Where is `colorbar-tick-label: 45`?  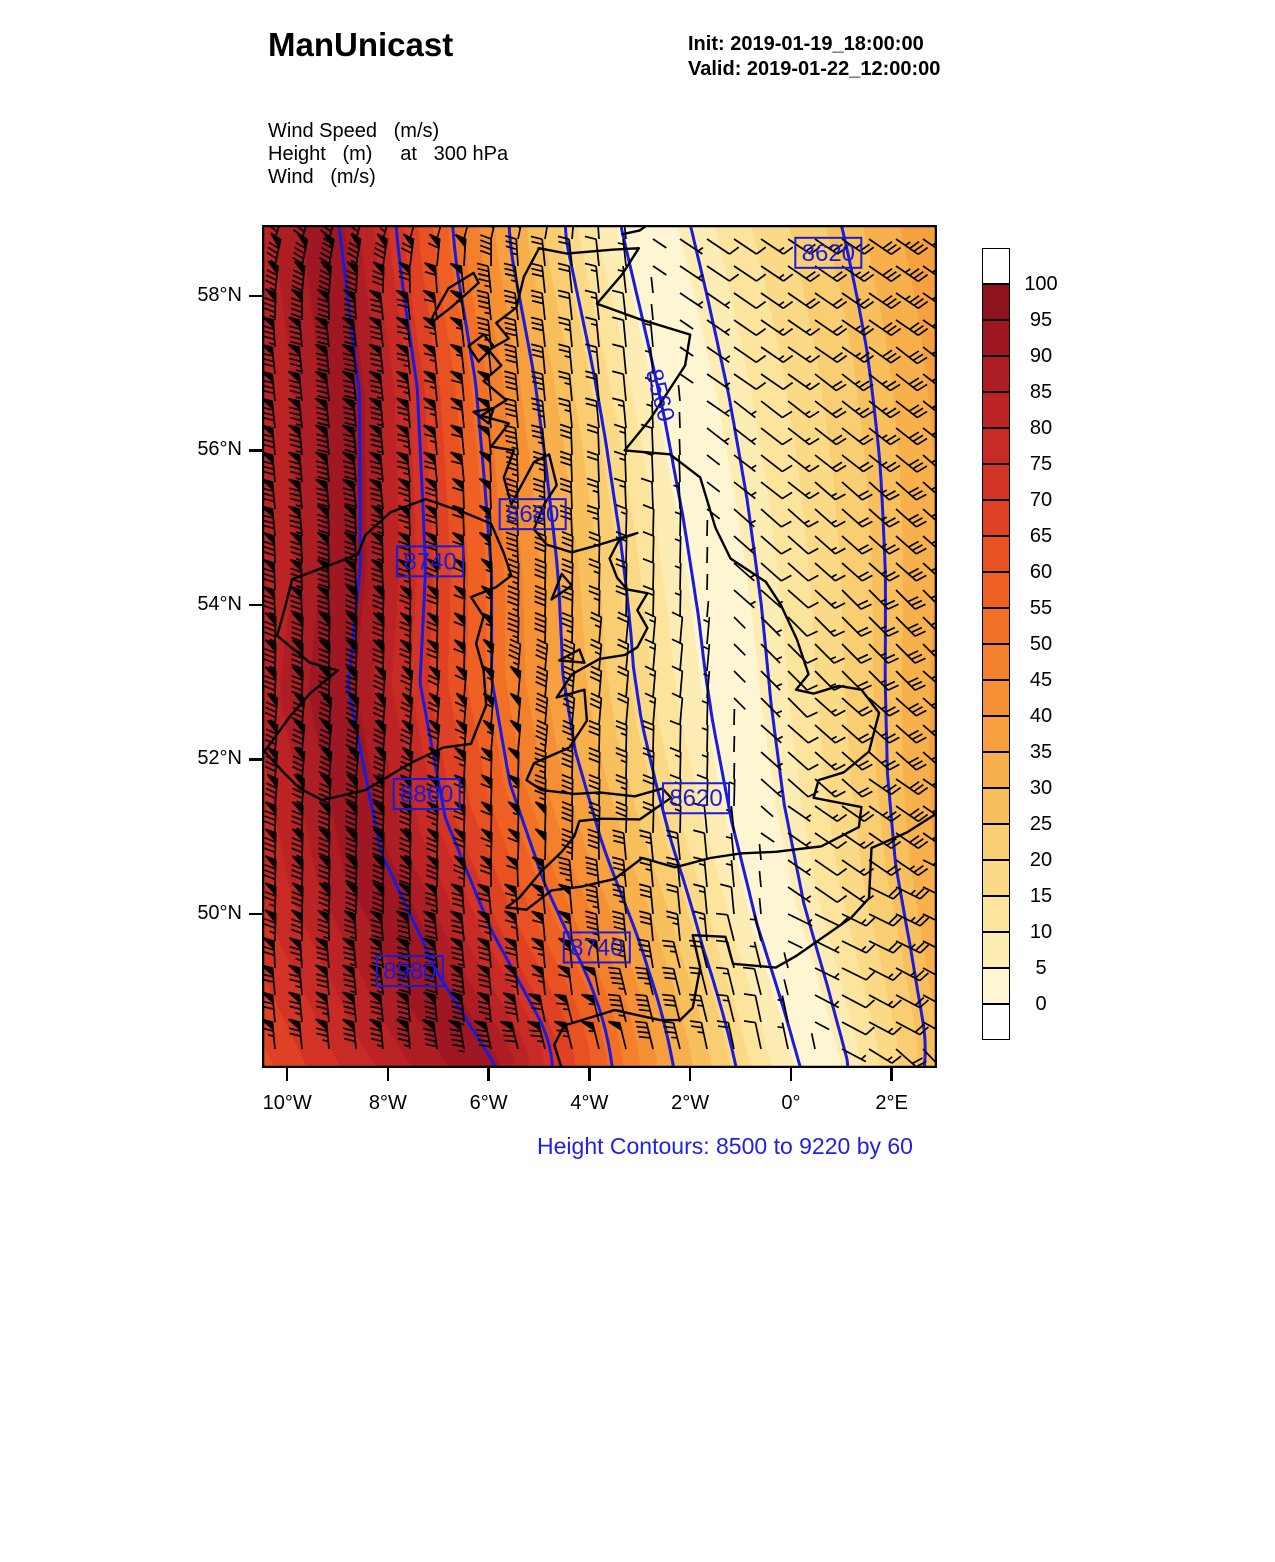
colorbar-tick-label: 45 is located at coordinates (1041, 680).